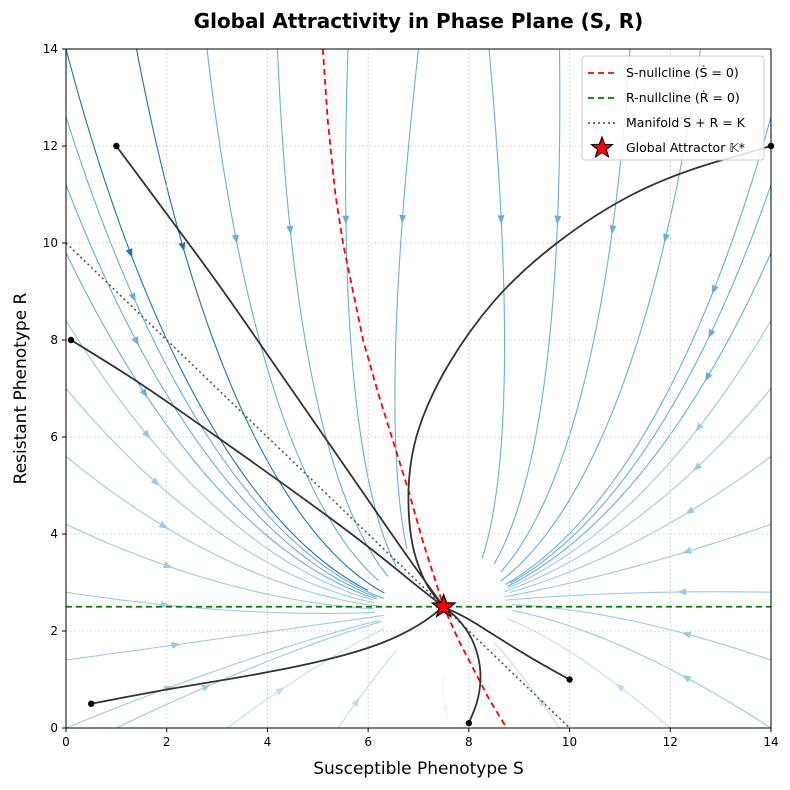 This screenshot has height=790, width=790. Describe the element at coordinates (368, 742) in the screenshot. I see `x-tick-label: 6` at that location.